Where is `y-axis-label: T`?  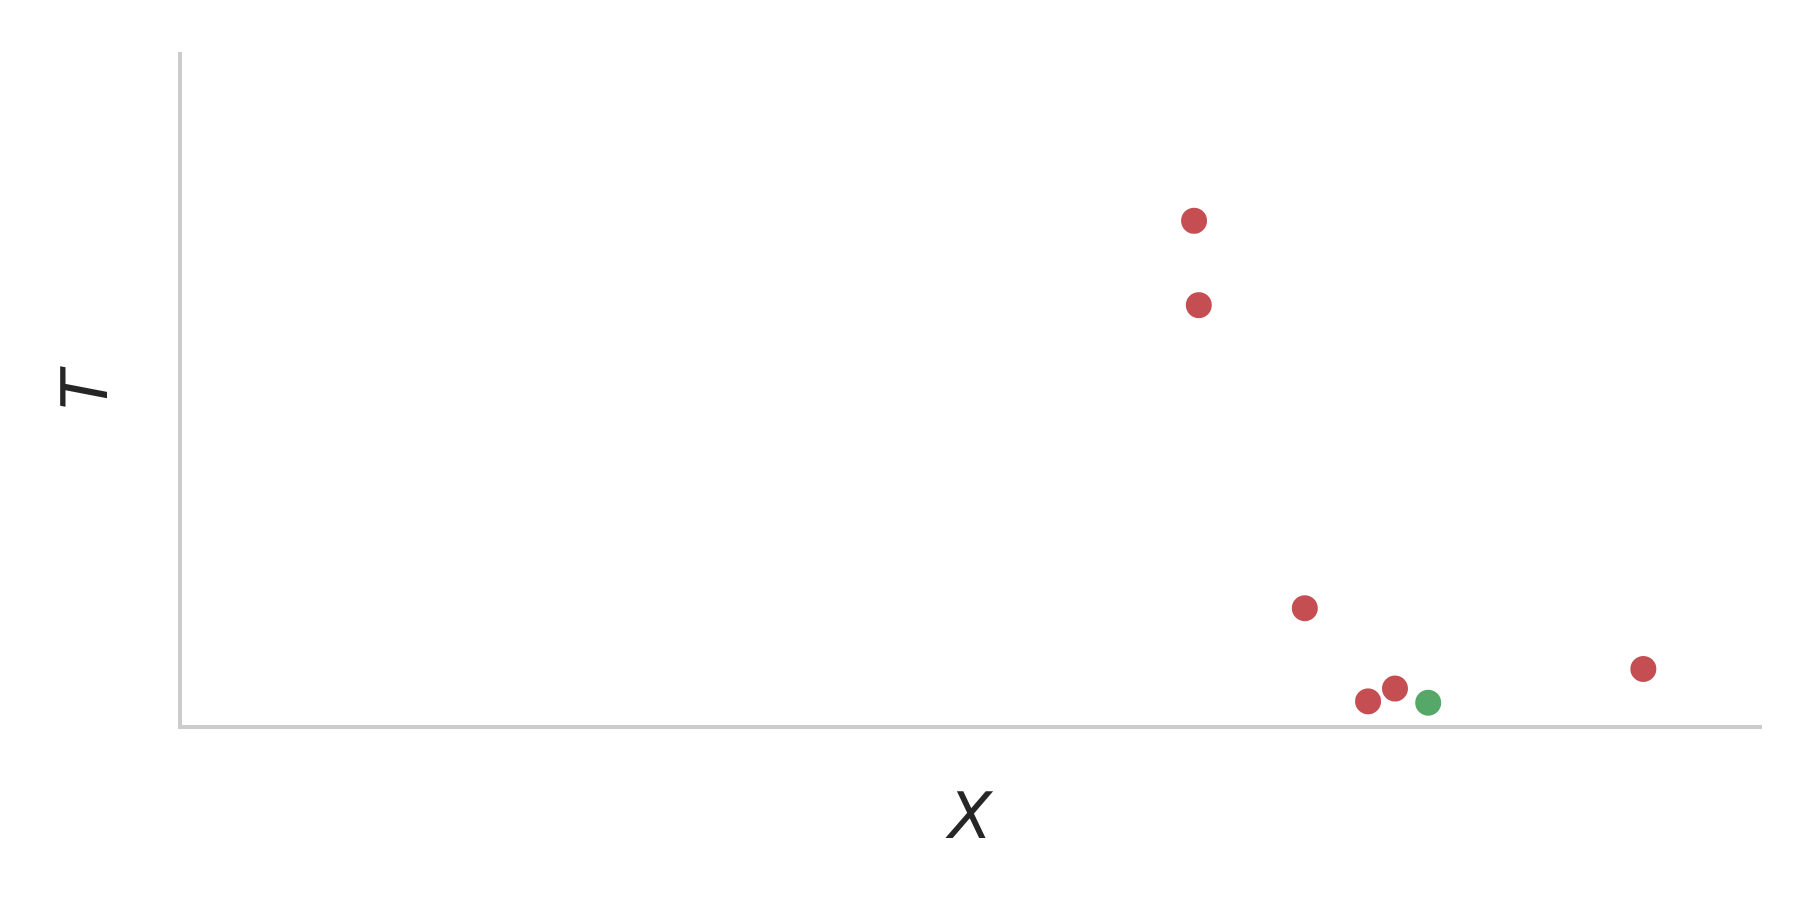 y-axis-label: T is located at coordinates (86, 388).